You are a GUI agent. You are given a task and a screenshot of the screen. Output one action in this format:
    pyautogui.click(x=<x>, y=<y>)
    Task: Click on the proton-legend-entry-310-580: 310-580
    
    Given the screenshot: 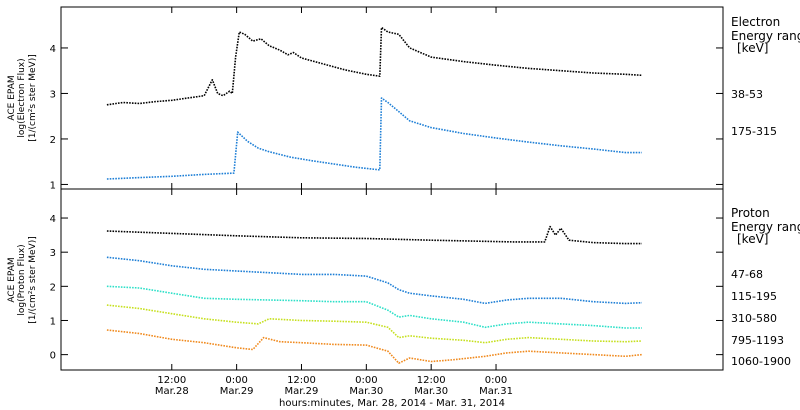 What is the action you would take?
    pyautogui.click(x=754, y=318)
    